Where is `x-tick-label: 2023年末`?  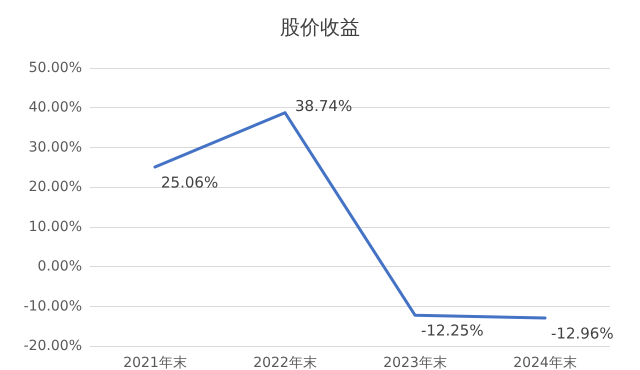 x-tick-label: 2023年末 is located at coordinates (415, 362).